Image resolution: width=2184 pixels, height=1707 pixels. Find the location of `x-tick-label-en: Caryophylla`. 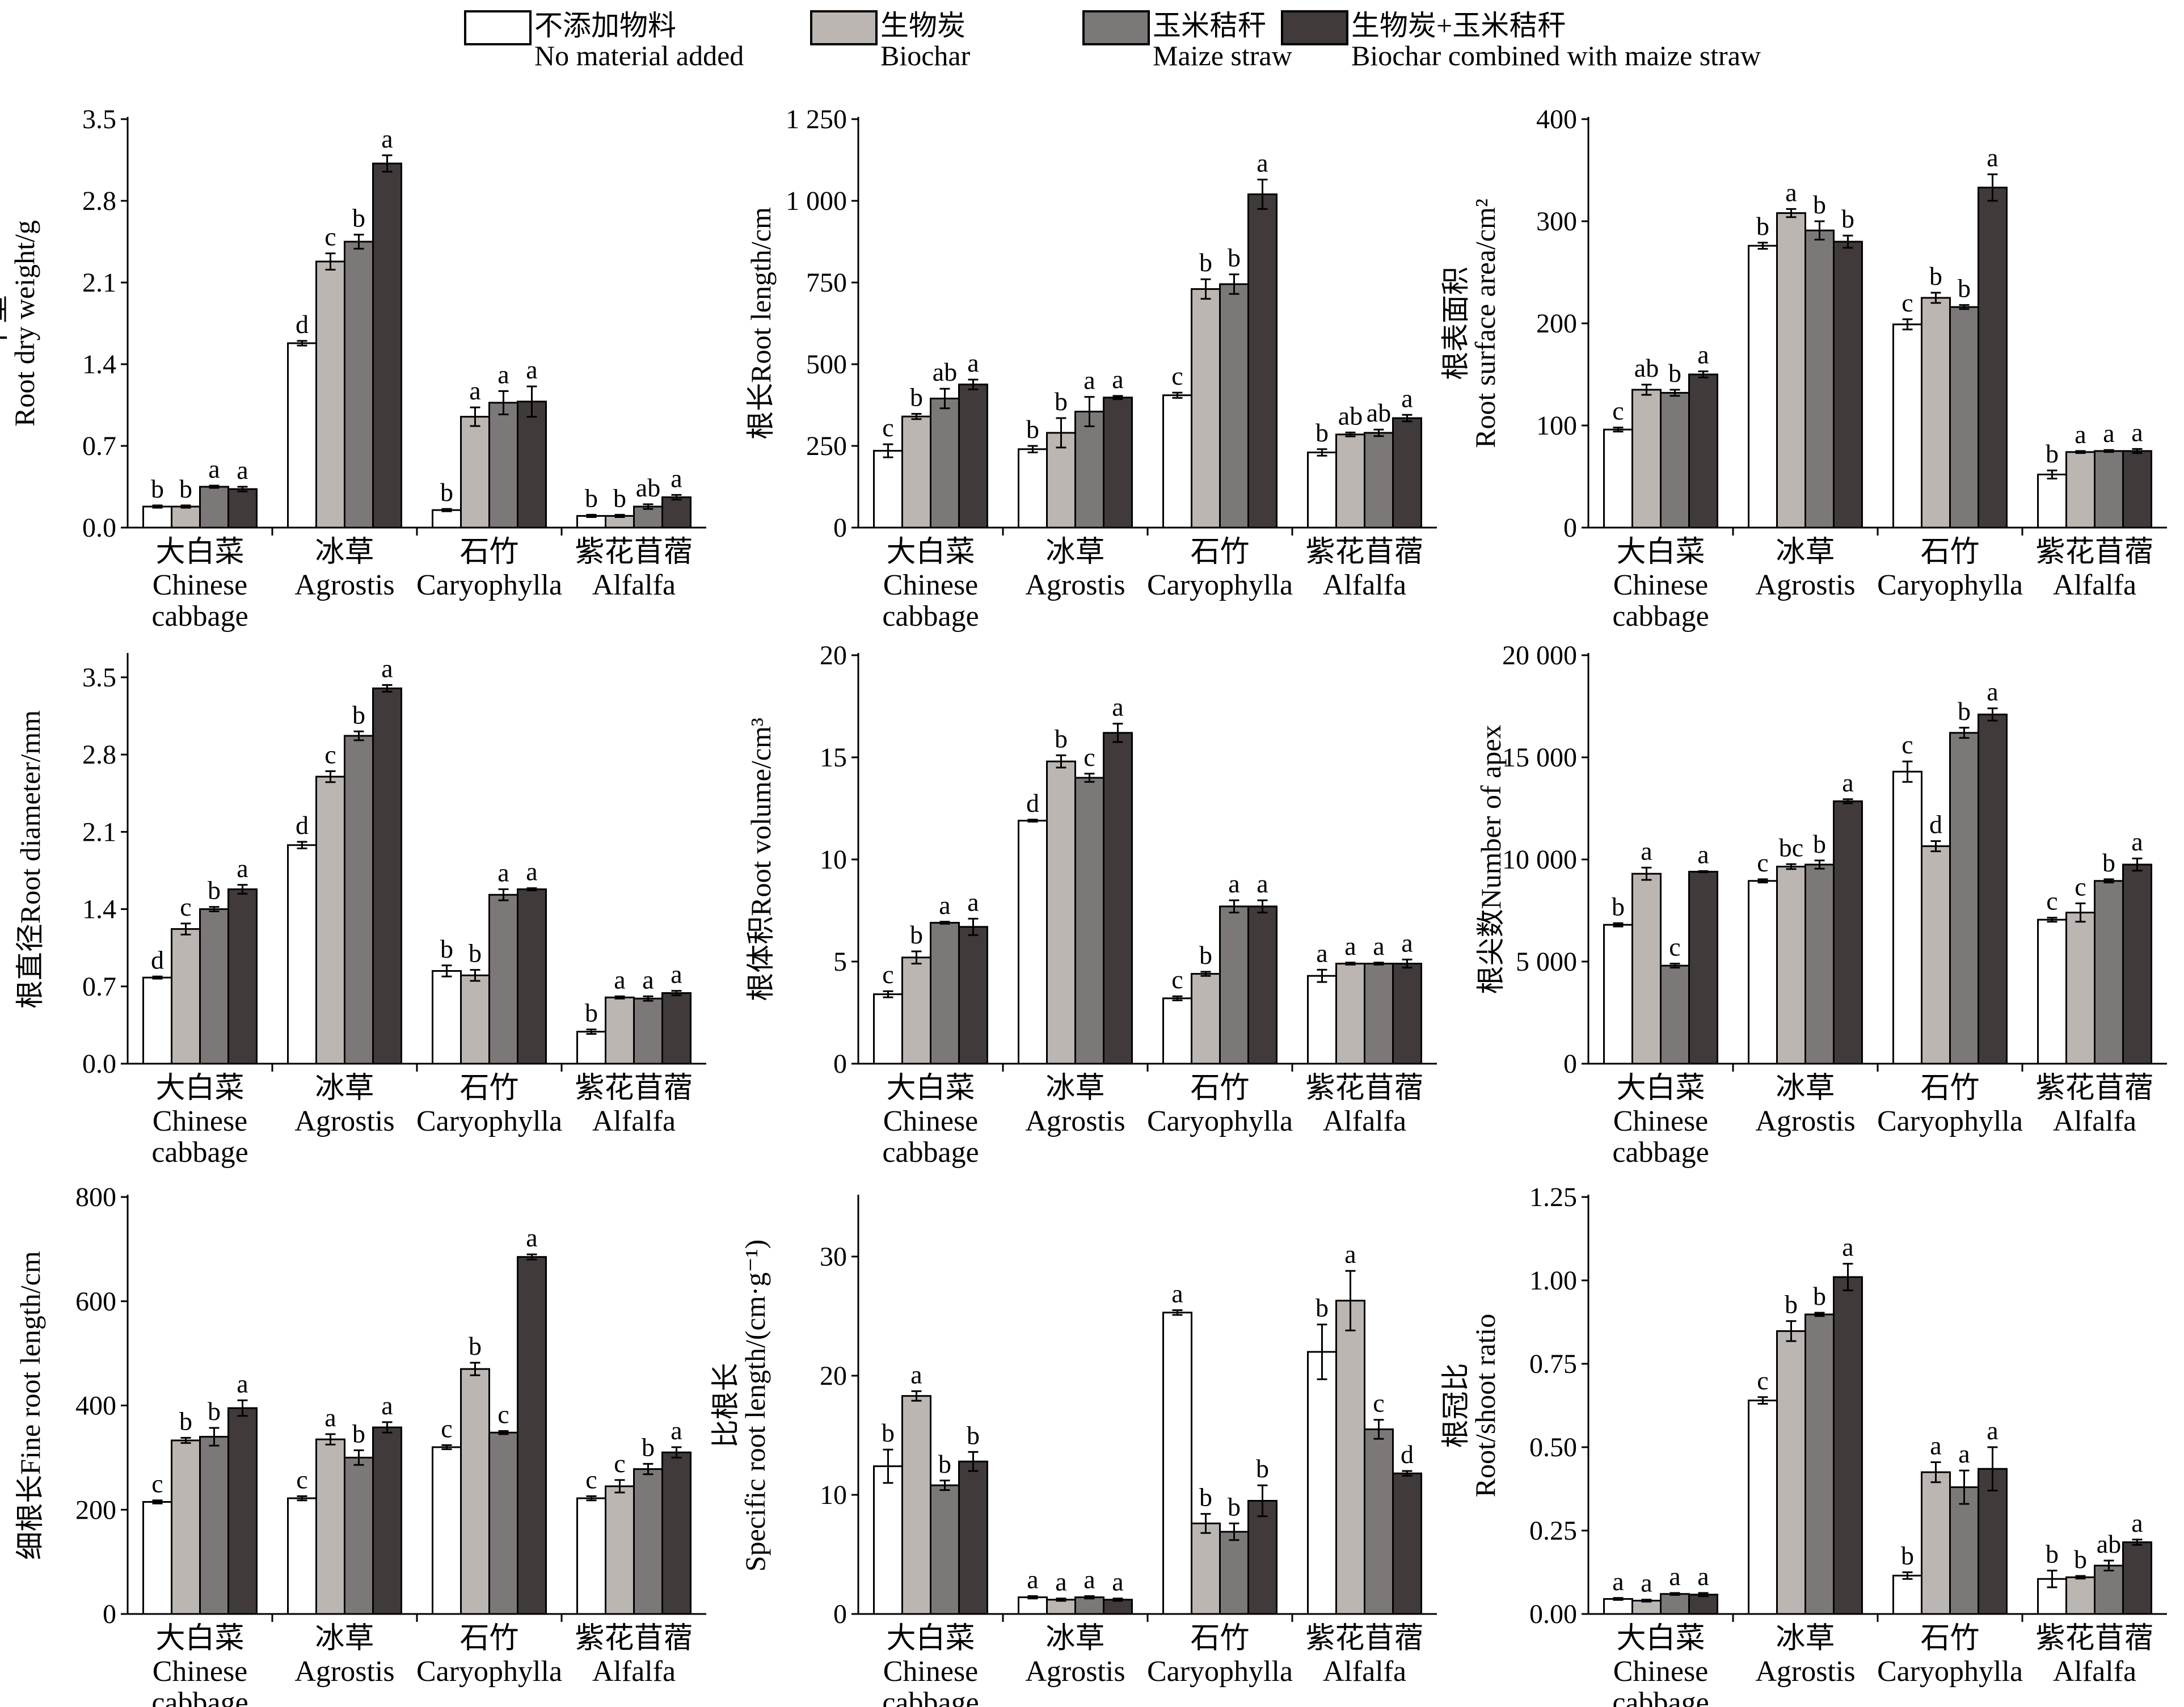

x-tick-label-en: Caryophylla is located at coordinates (1220, 1671).